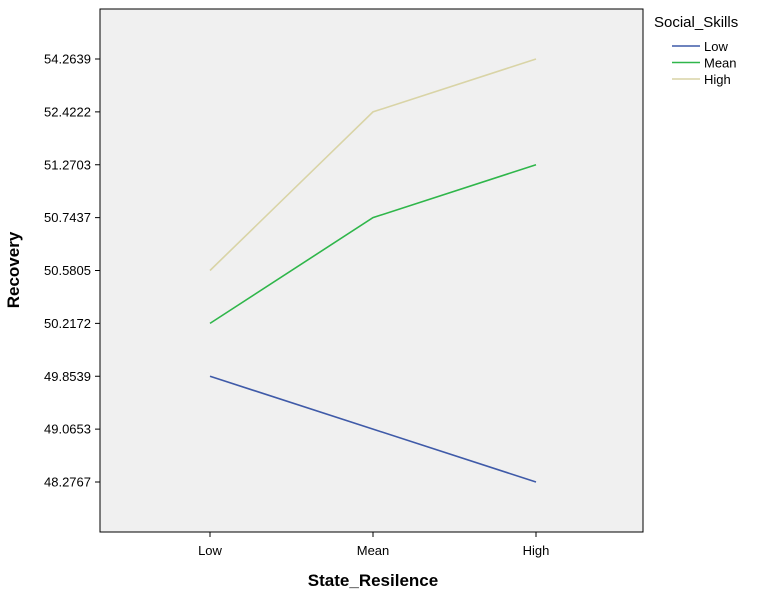 Image resolution: width=765 pixels, height=595 pixels. Describe the element at coordinates (373, 550) in the screenshot. I see `x-tick-label: Mean` at that location.